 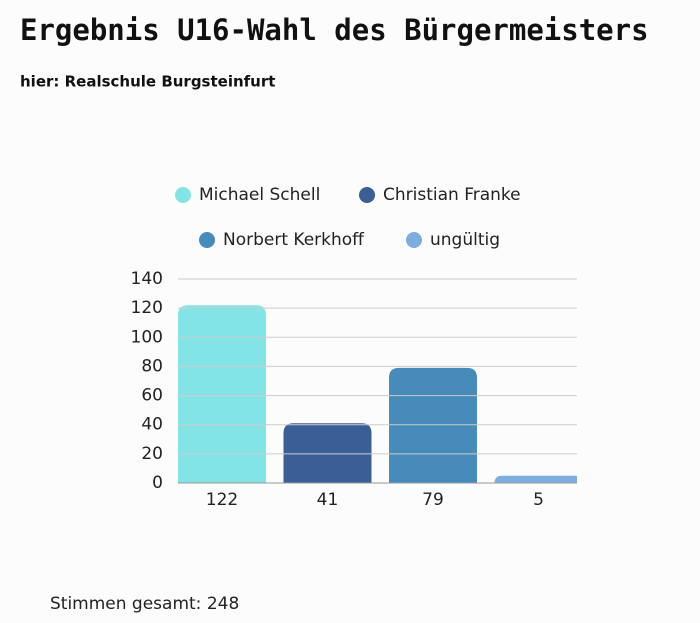 What do you see at coordinates (259, 195) in the screenshot?
I see `legend-label: Michael Schell` at bounding box center [259, 195].